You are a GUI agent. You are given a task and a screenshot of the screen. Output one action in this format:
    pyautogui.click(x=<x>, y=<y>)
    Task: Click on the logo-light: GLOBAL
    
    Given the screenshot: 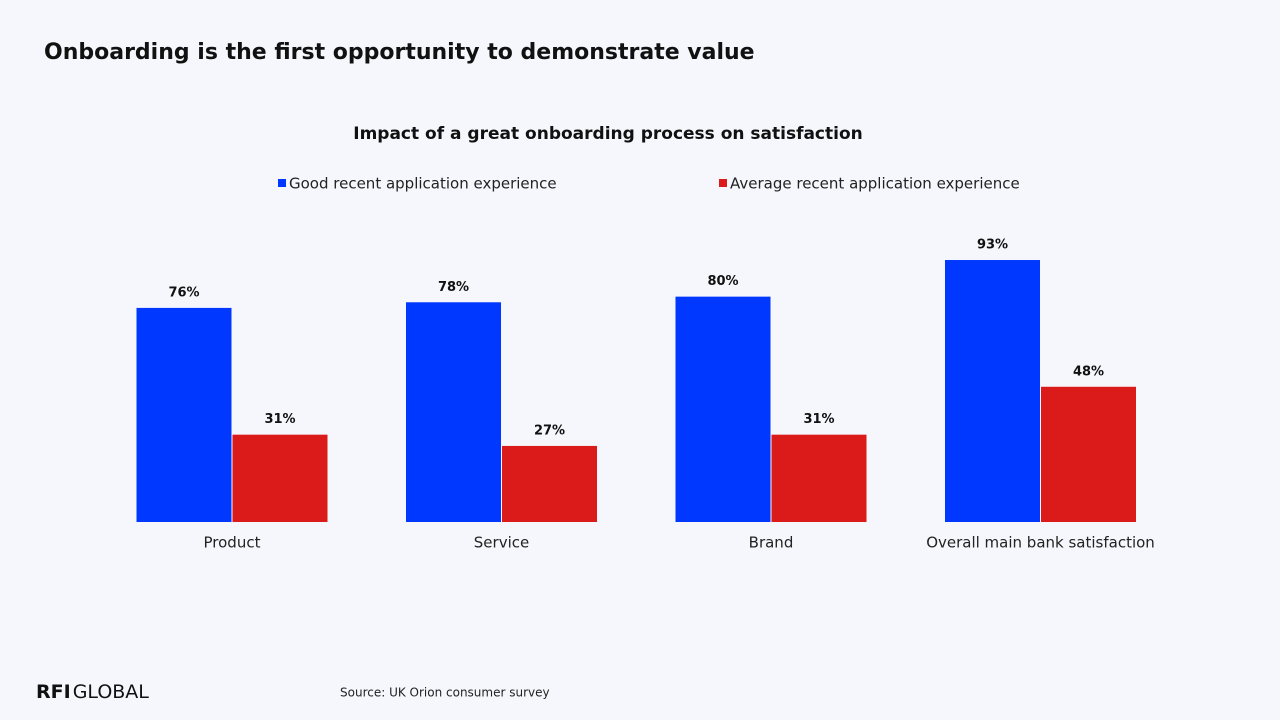 What is the action you would take?
    pyautogui.click(x=111, y=692)
    